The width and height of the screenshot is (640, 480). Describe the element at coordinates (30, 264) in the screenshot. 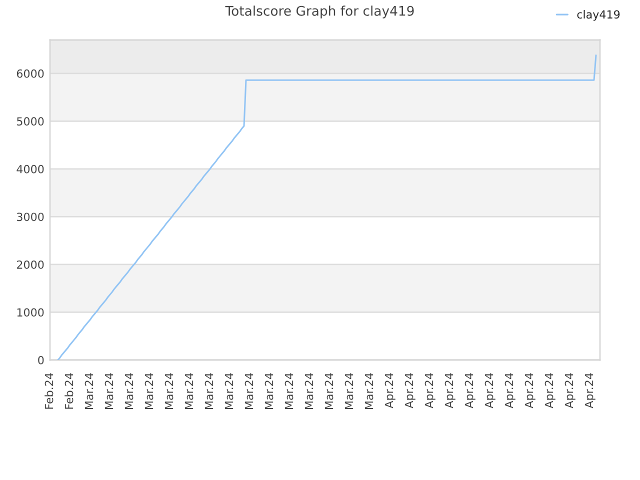

I see `y-tick-label: 2000` at that location.